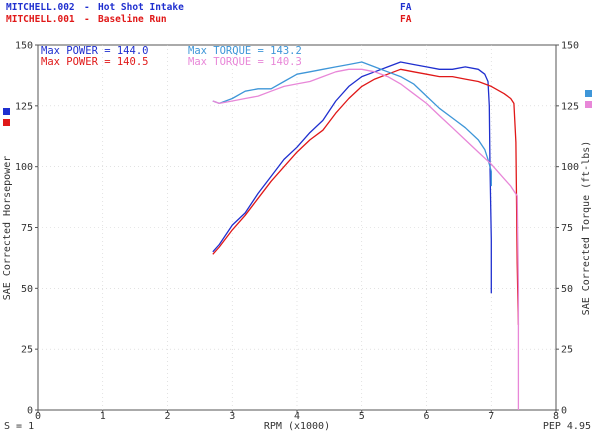  Describe the element at coordinates (245, 51) in the screenshot. I see `legend-max-torque-002: Max TORQUE = 143.2` at that location.